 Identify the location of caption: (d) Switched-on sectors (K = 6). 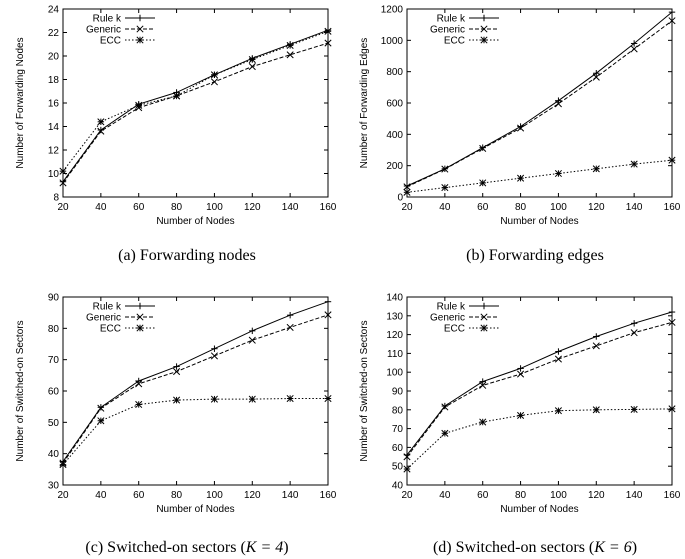
(535, 547).